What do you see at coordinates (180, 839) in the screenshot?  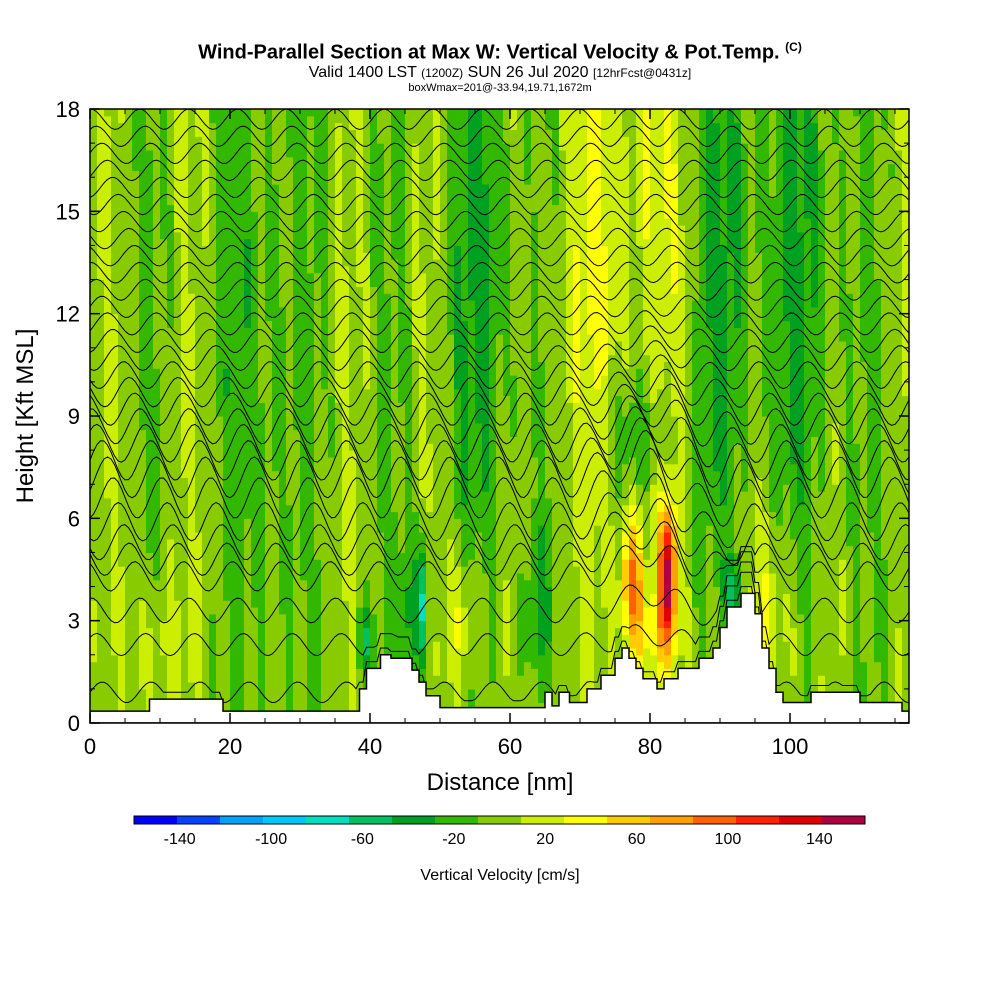 I see `colorbar-tick-label: -140` at bounding box center [180, 839].